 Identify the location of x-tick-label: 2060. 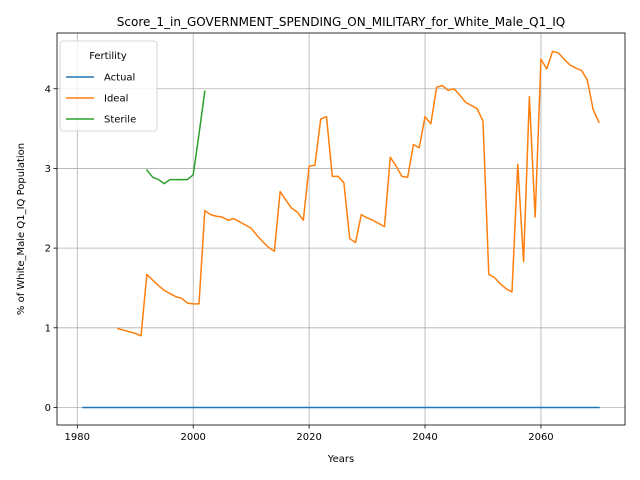
(540, 437).